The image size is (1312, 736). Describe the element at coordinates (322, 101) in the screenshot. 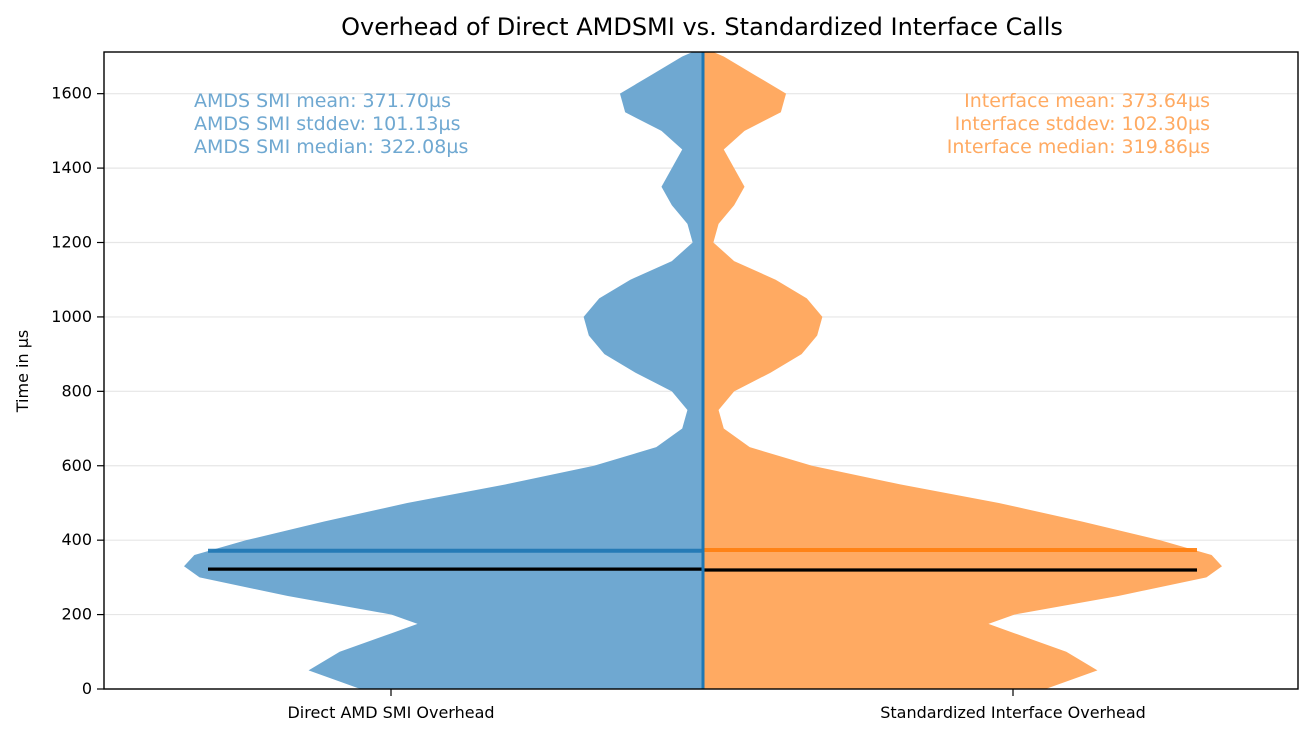

I see `left-annotation-line: AMDS SMI mean: 371.70µs` at that location.